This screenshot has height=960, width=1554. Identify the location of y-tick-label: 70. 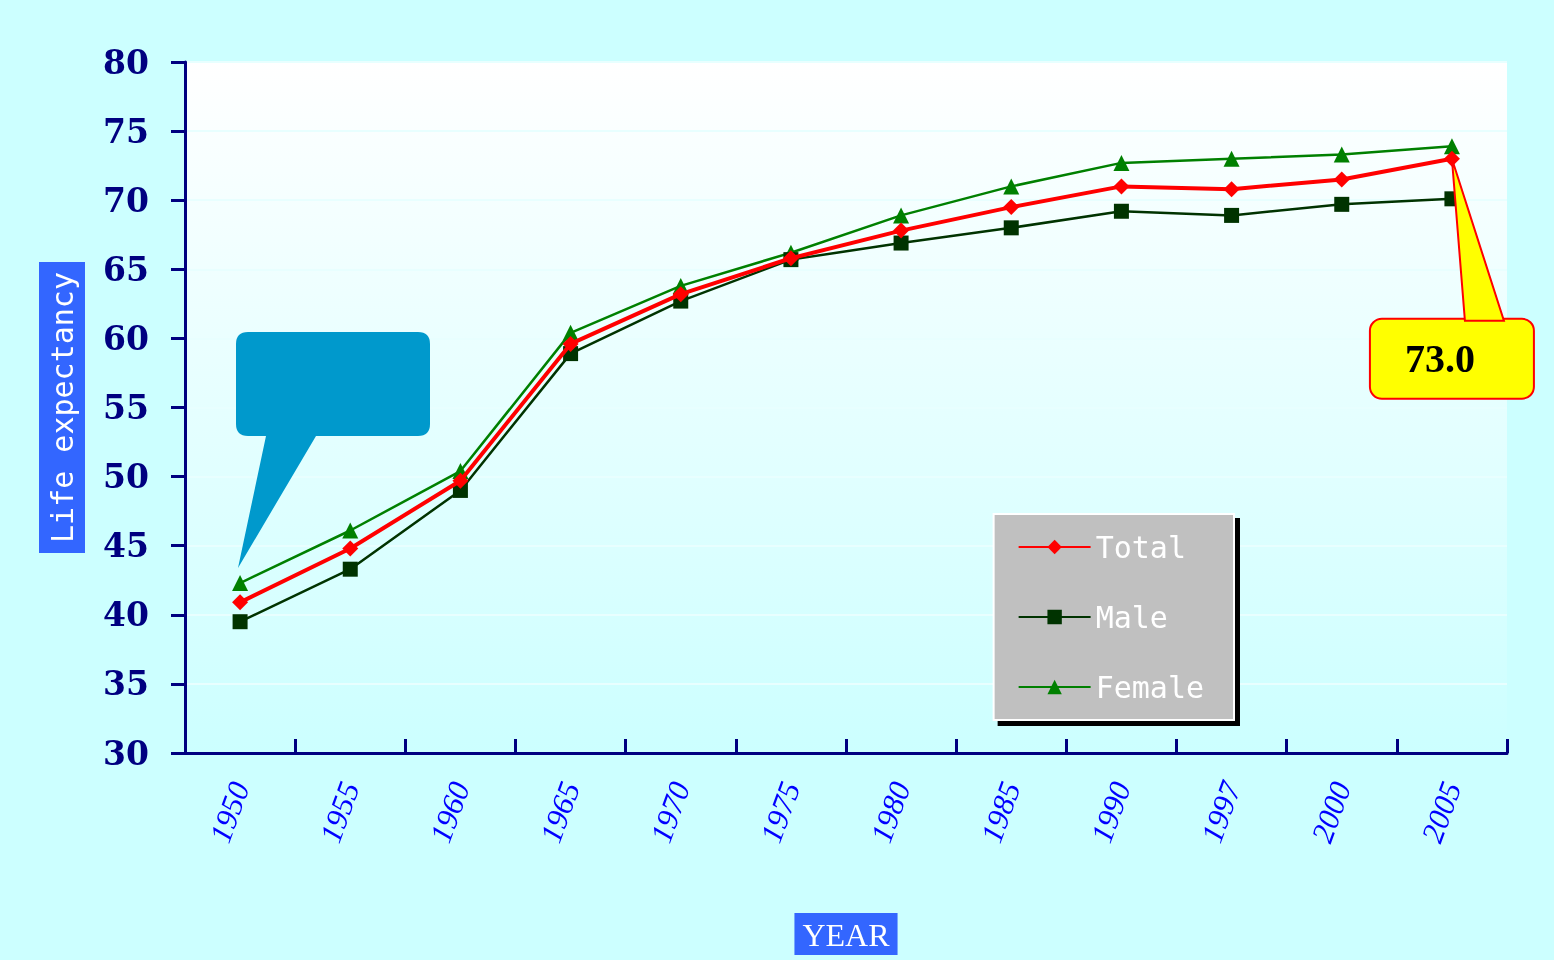
(126, 200).